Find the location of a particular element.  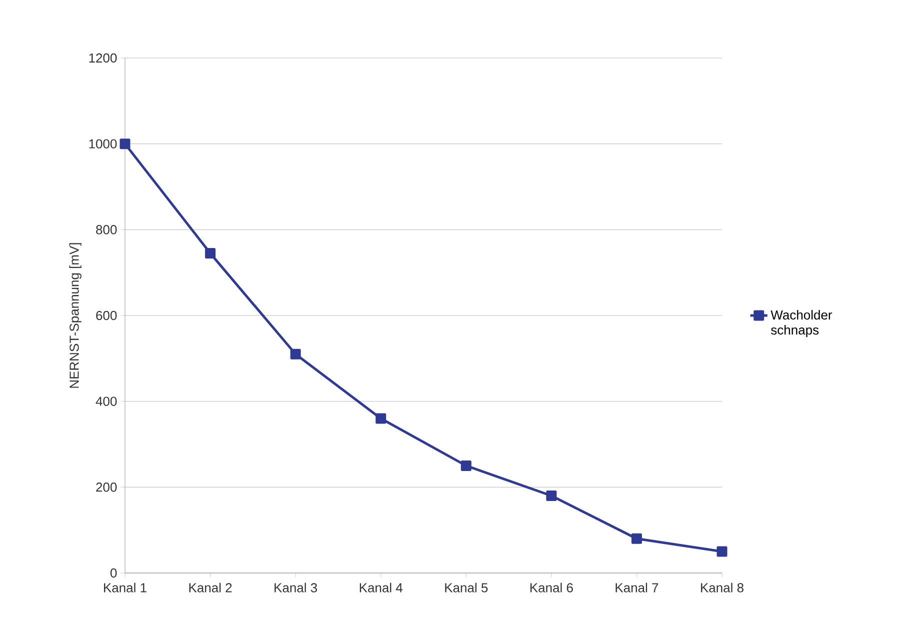

x-tick-label: Kanal 1 is located at coordinates (125, 587).